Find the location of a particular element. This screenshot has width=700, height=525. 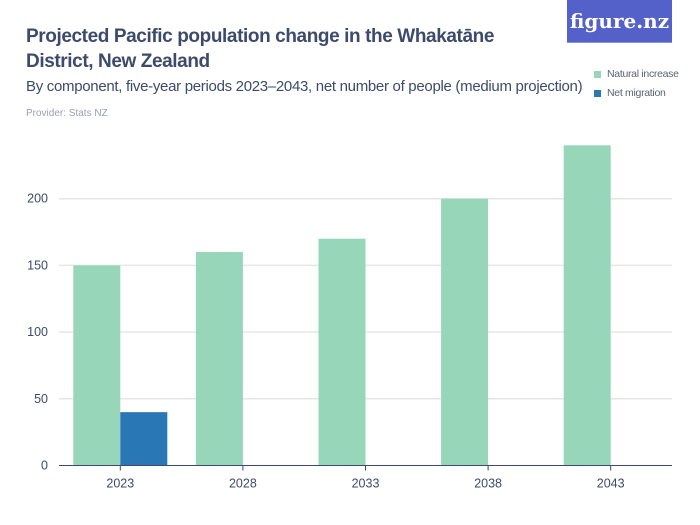

y-tick-label: 0 is located at coordinates (44, 466).